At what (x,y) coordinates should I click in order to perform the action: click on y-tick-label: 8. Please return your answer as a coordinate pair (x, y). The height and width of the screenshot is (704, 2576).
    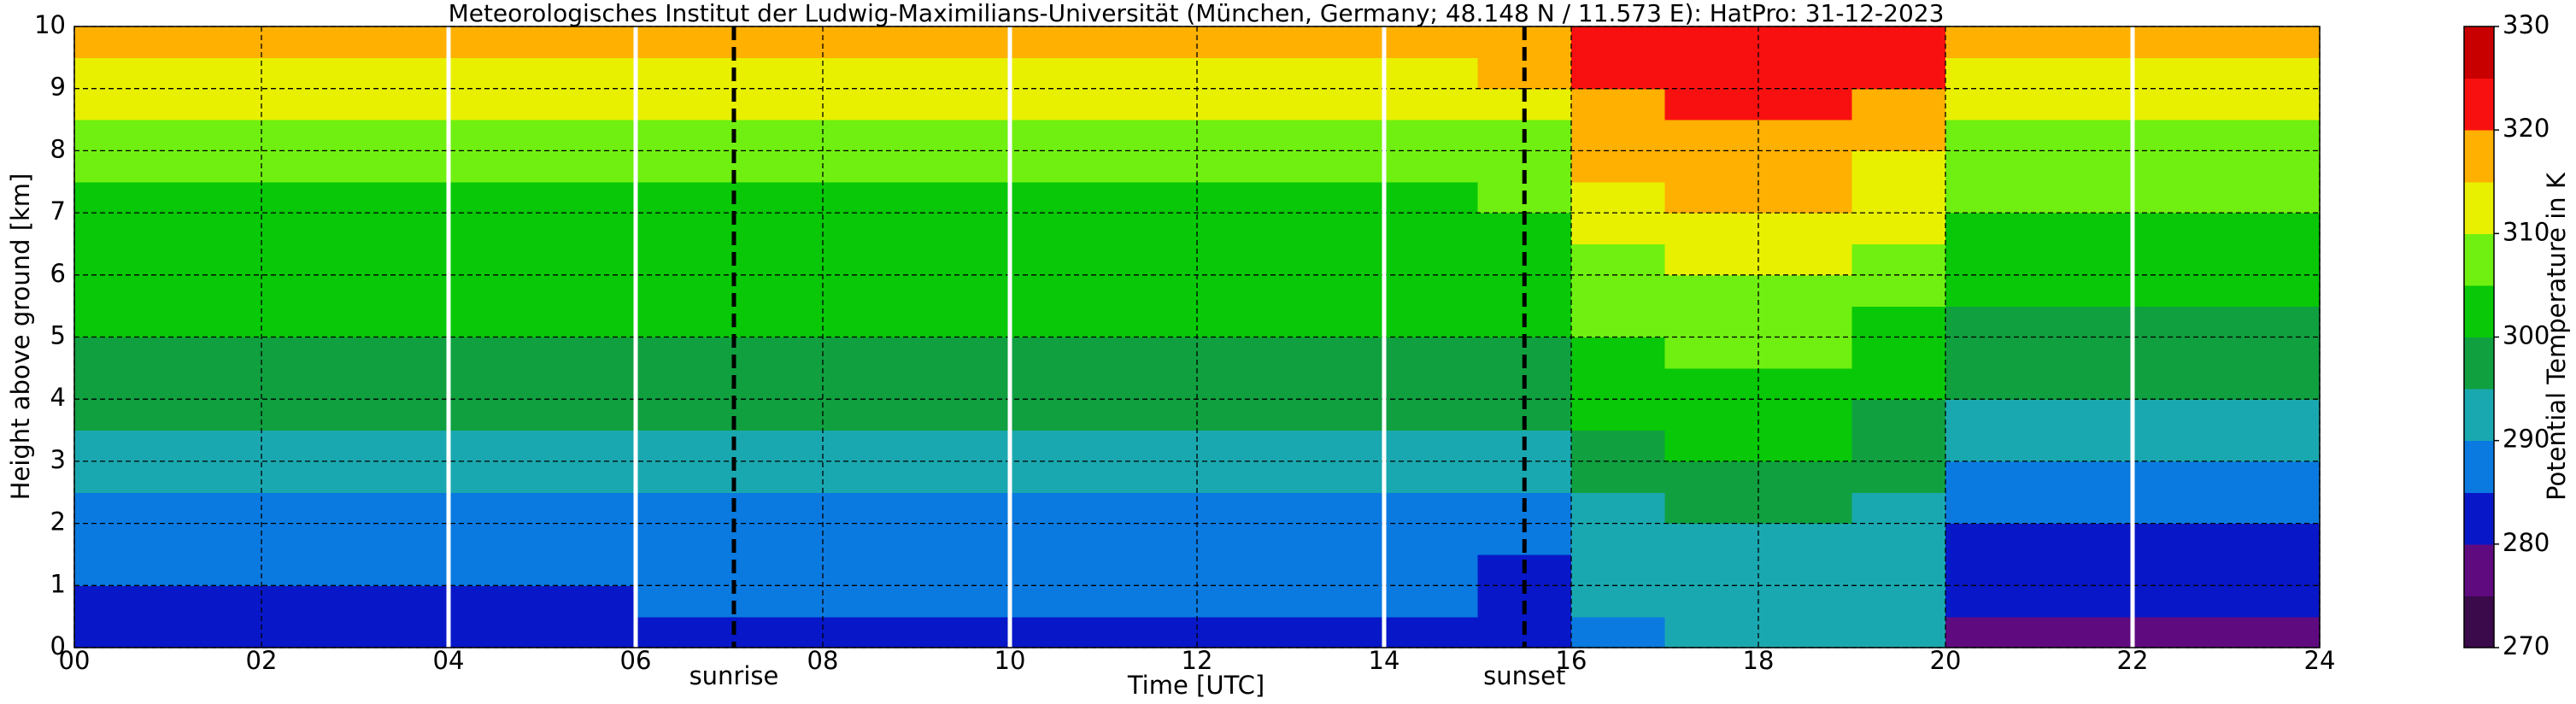
    Looking at the image, I should click on (58, 148).